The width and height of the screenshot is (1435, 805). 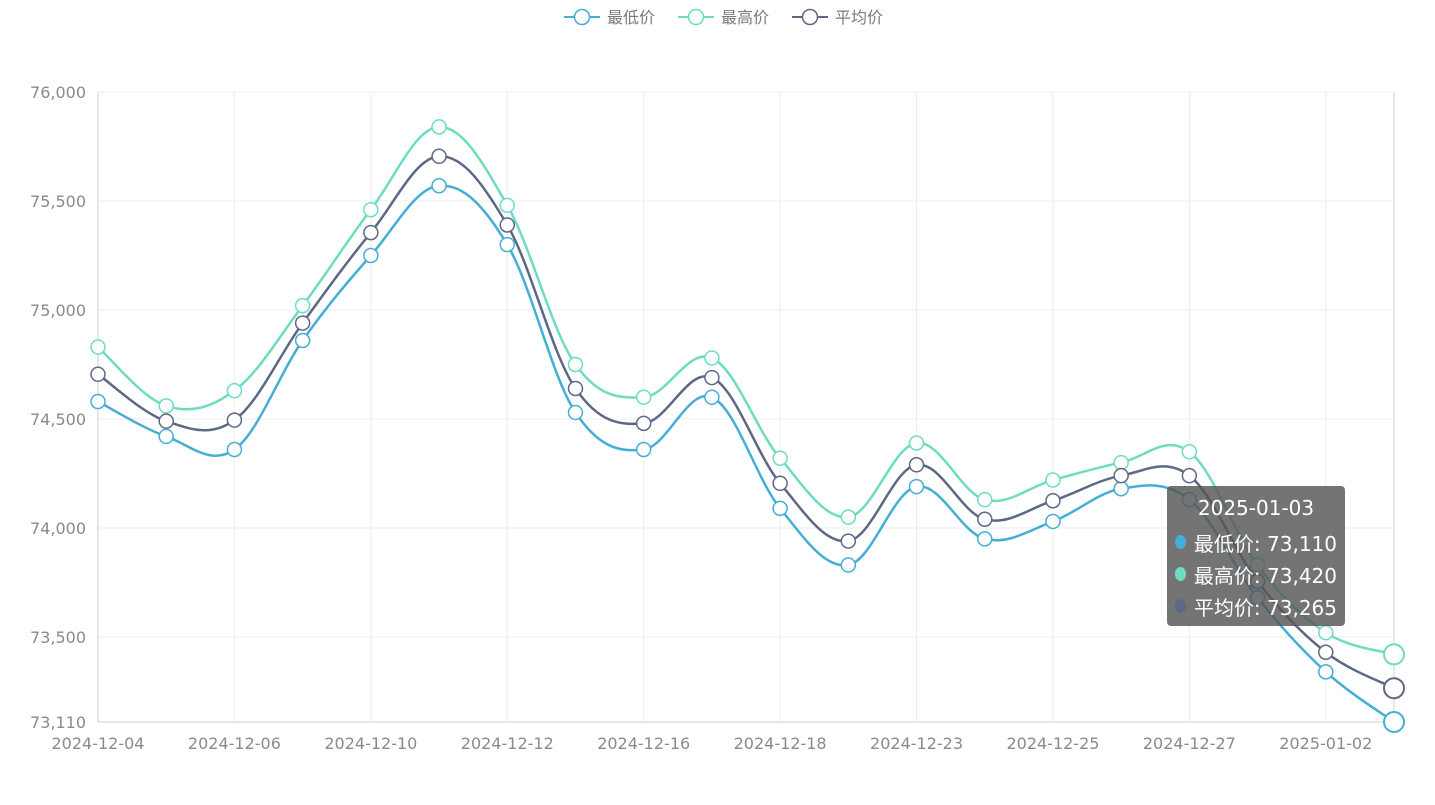 What do you see at coordinates (916, 743) in the screenshot?
I see `x-tick-label: 2024-12-23` at bounding box center [916, 743].